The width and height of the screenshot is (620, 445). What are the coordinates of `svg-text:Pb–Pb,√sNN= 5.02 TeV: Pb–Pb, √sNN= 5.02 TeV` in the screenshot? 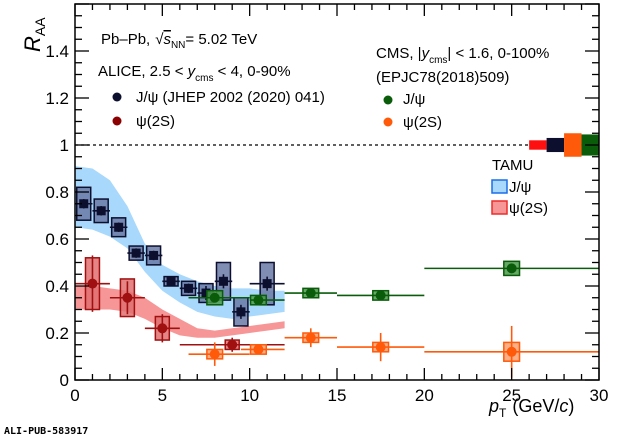 It's located at (179, 41).